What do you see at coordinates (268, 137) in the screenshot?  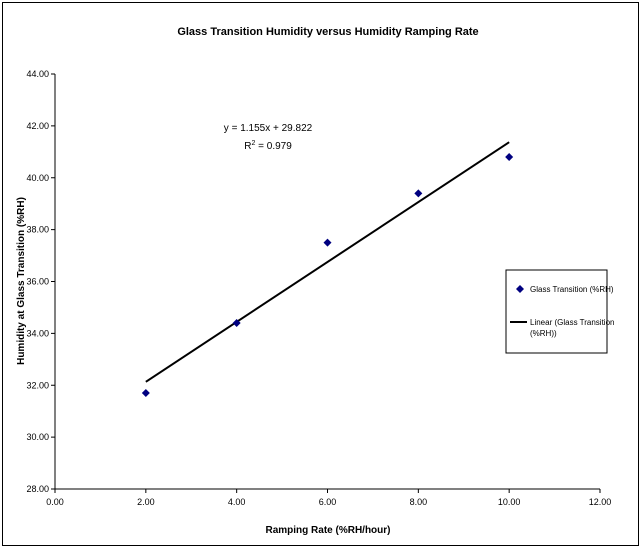 I see `equation-group: y = 1.155x + 29.822 R2 = 0.979` at bounding box center [268, 137].